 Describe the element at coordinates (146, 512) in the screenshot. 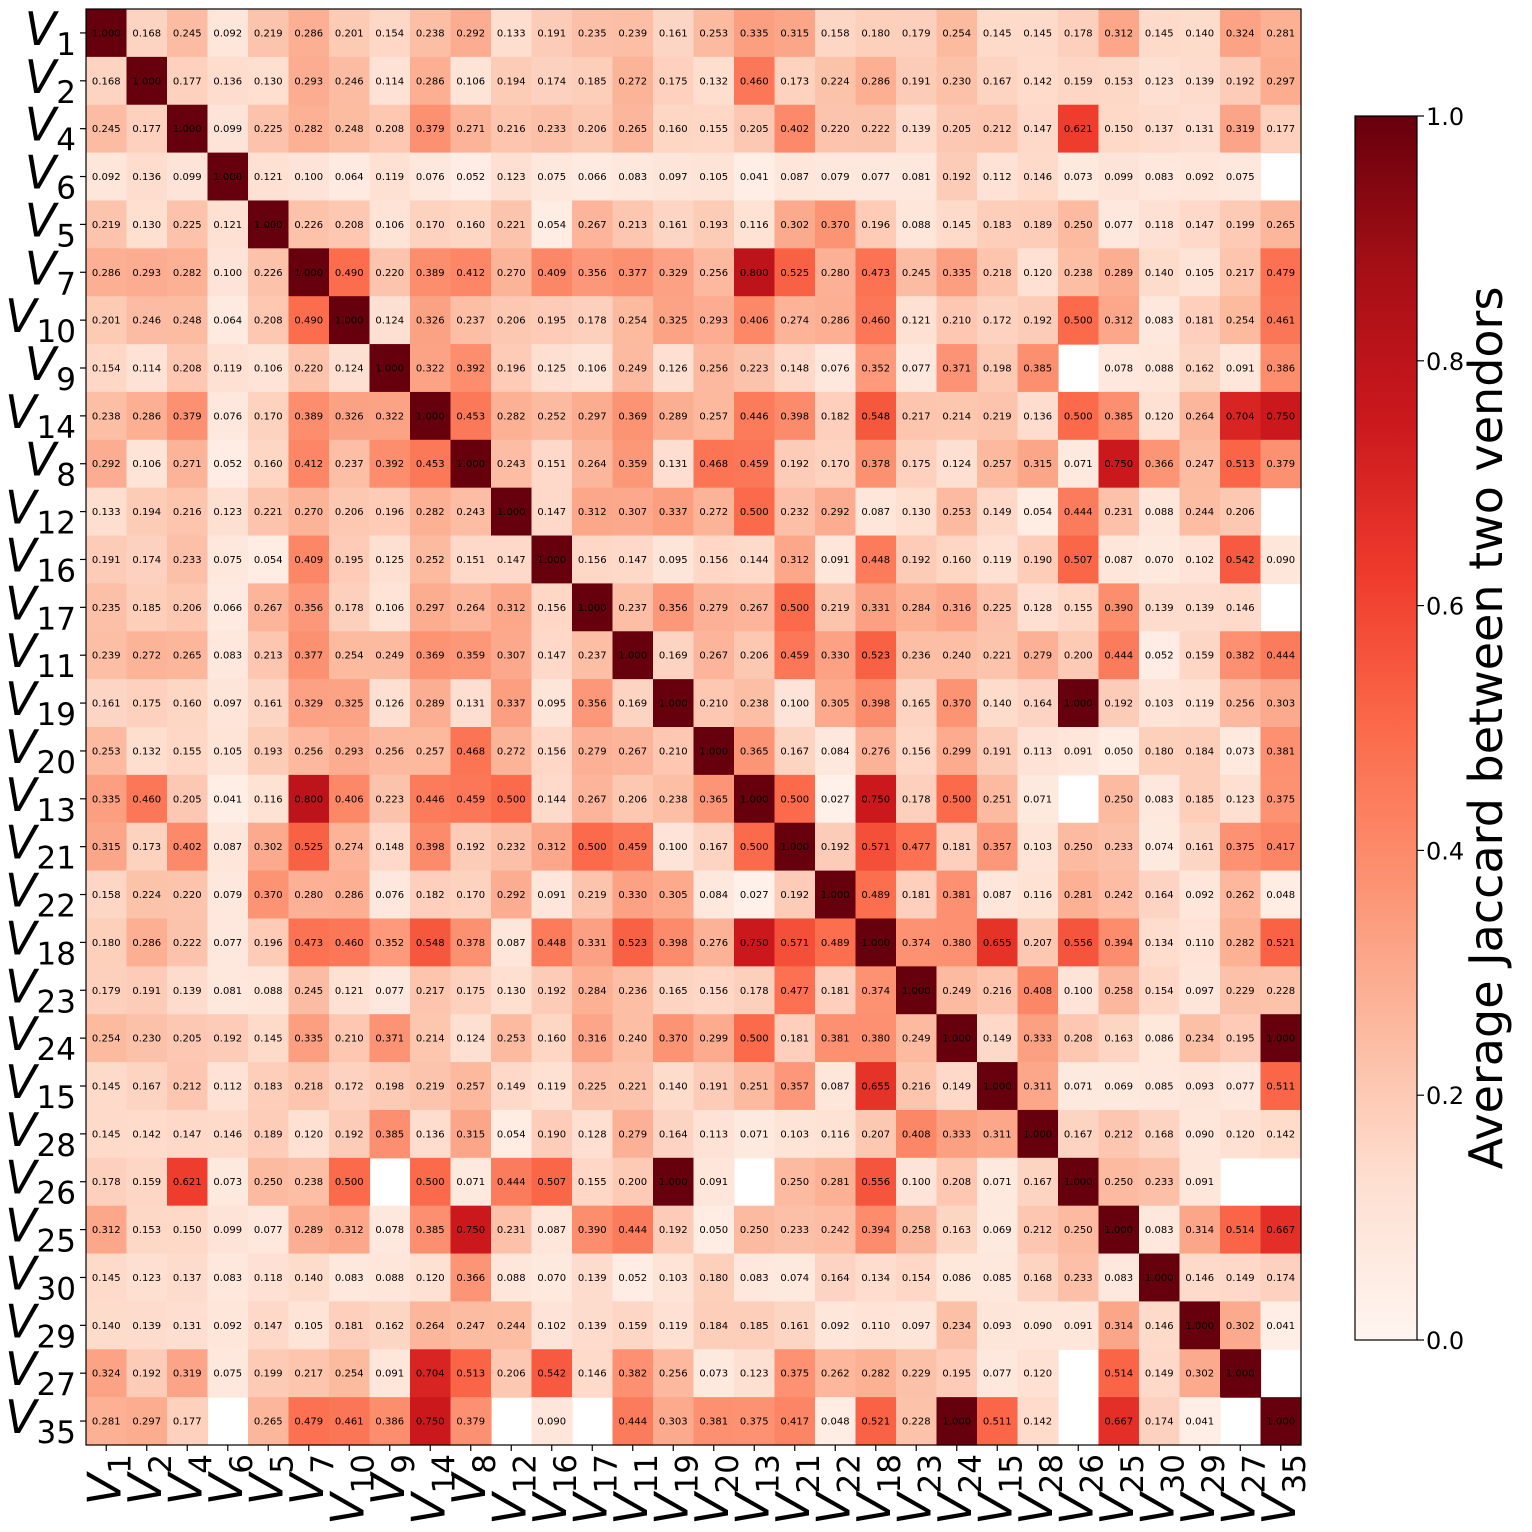

I see `cell-value-label: 0.194` at that location.